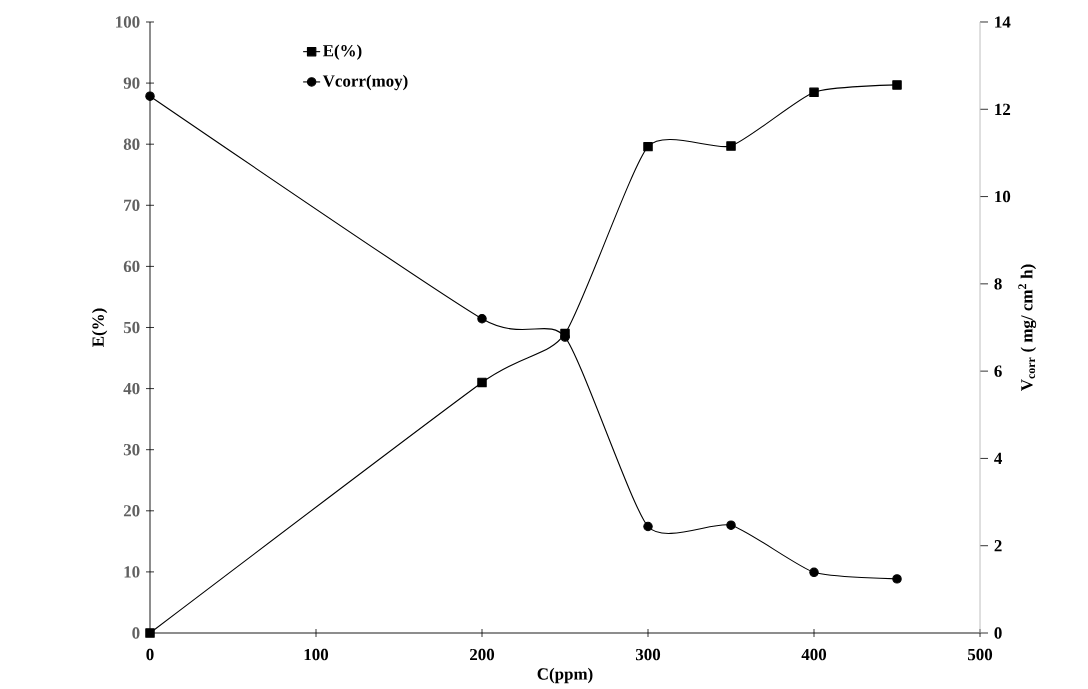  What do you see at coordinates (648, 654) in the screenshot?
I see `x-tick-label: 300` at bounding box center [648, 654].